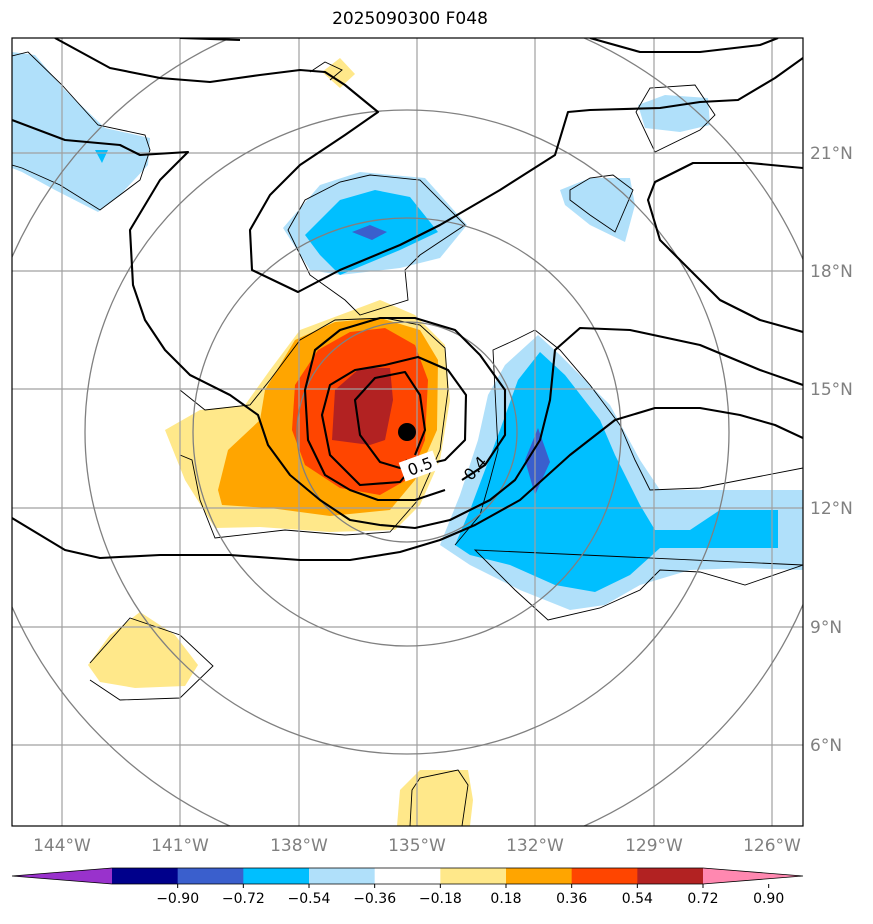 This screenshot has width=873, height=924. Describe the element at coordinates (831, 154) in the screenshot. I see `lat-label-21n: 21°N` at that location.